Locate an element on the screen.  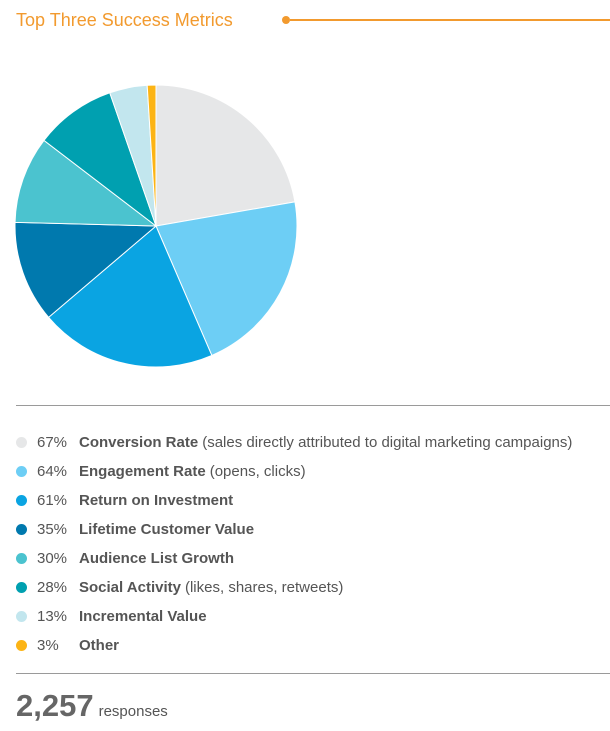
legend-item: 13% Incremental Value is located at coordinates (313, 616).